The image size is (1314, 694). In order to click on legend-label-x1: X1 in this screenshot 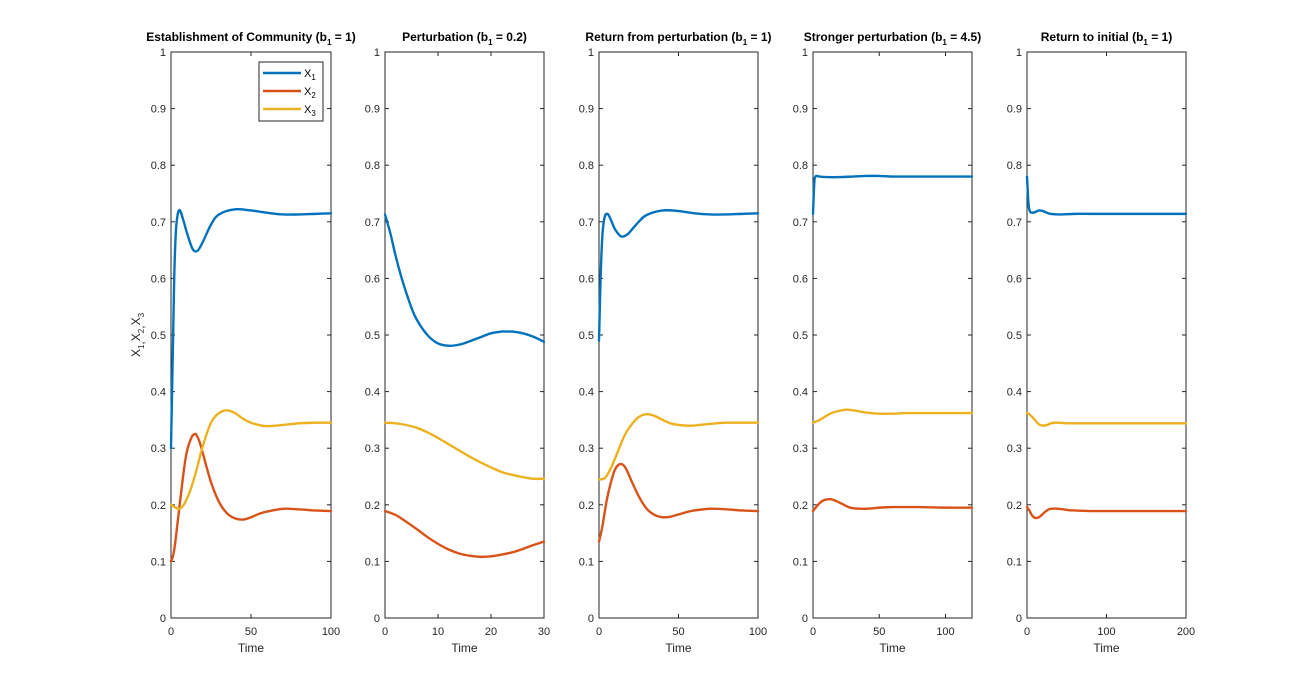, I will do `click(310, 75)`.